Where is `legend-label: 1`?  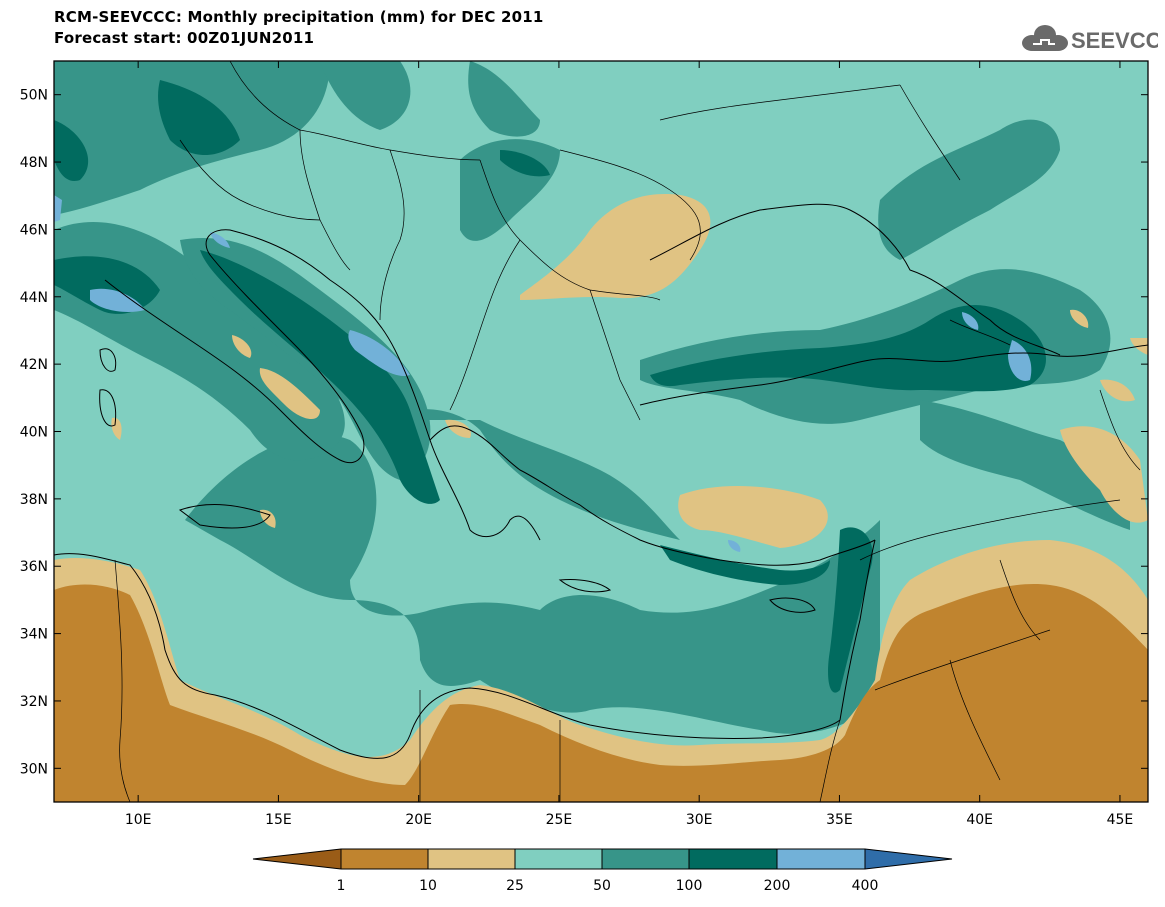
legend-label: 1 is located at coordinates (341, 886).